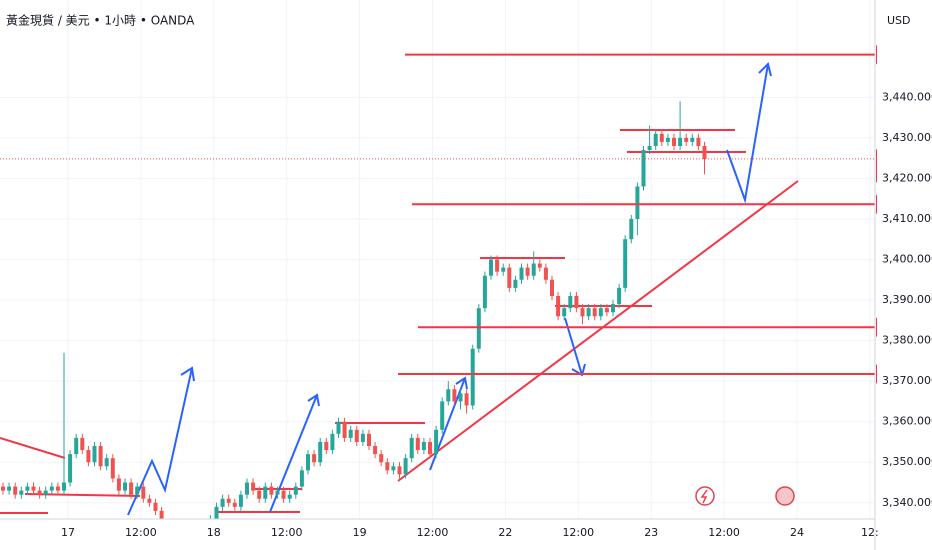 The width and height of the screenshot is (932, 550). What do you see at coordinates (907, 177) in the screenshot?
I see `y-tick-label: 3,420.000` at bounding box center [907, 177].